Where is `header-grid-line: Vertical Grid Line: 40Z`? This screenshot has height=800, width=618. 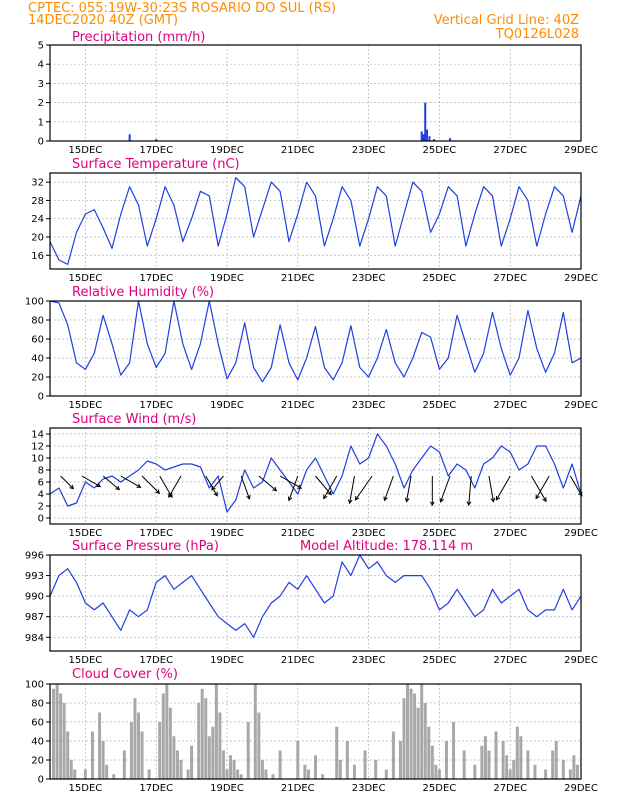
header-grid-line: Vertical Grid Line: 40Z is located at coordinates (506, 20).